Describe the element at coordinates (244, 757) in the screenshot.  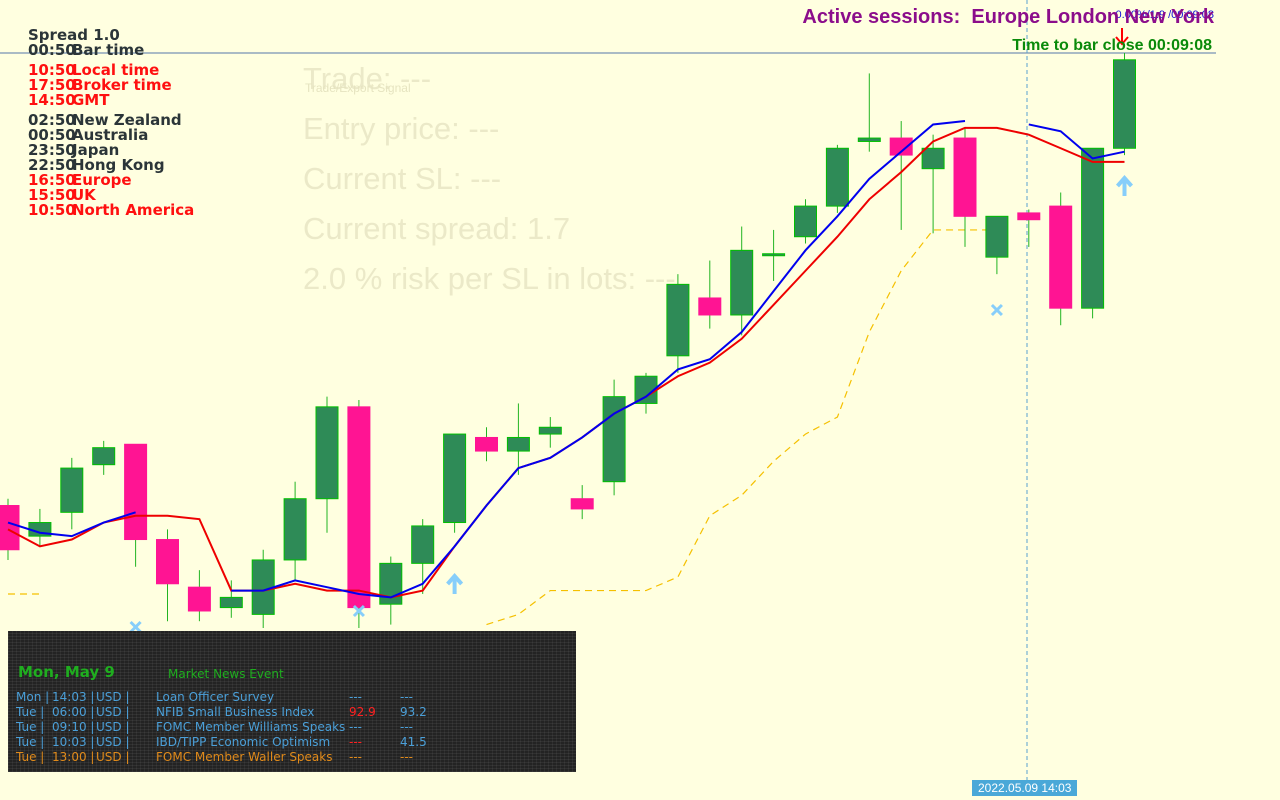
I see `news-event: FOMC Member Waller Speaks` at that location.